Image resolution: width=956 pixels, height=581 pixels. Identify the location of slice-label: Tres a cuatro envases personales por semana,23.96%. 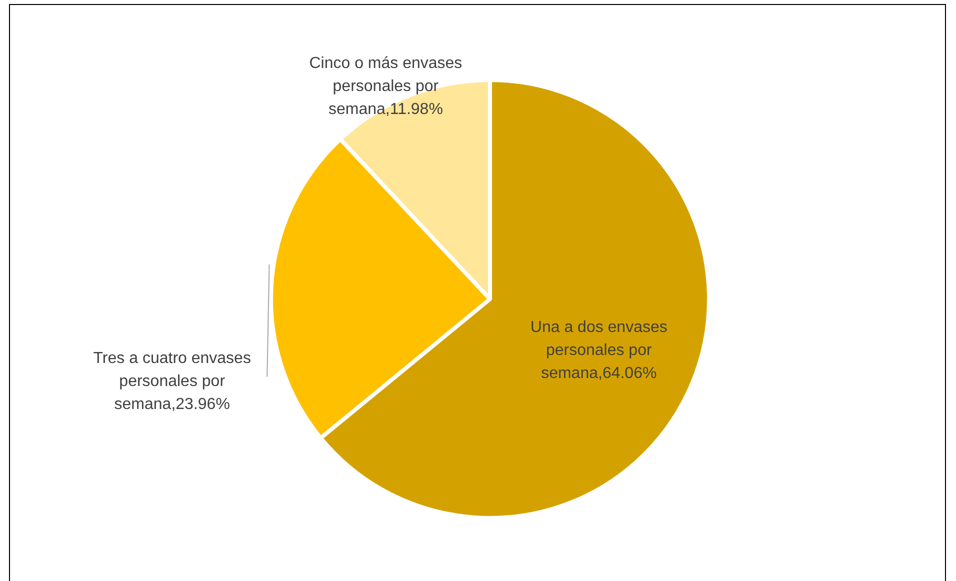
(172, 382).